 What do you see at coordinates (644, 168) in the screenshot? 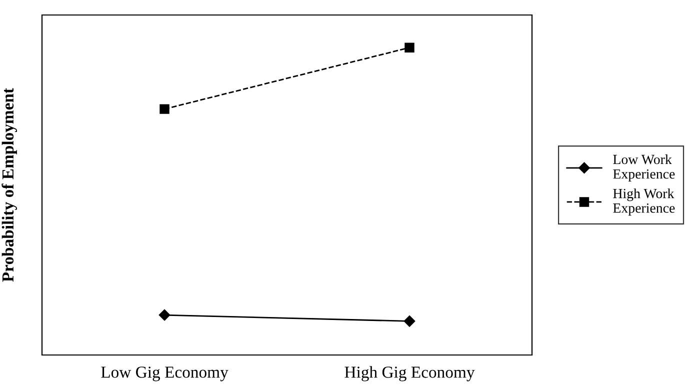
I see `legend-label: Low Work Experience` at bounding box center [644, 168].